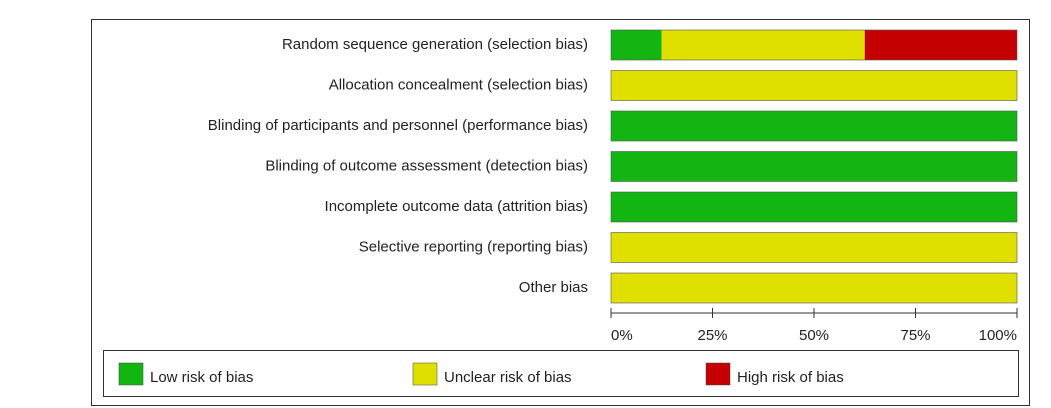 The width and height of the screenshot is (1051, 408). What do you see at coordinates (915, 335) in the screenshot?
I see `x-tick-label: 75%` at bounding box center [915, 335].